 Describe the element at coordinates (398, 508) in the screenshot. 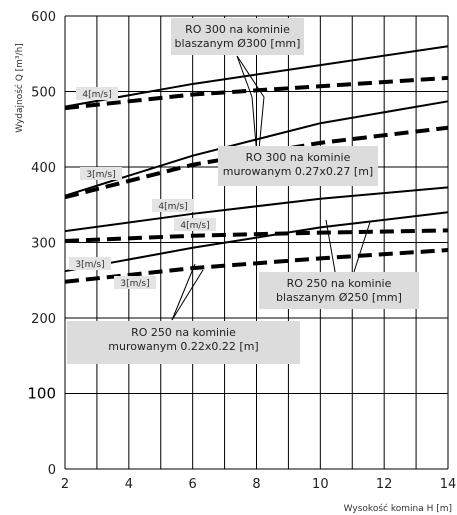

I see `x-axis-title: Wysokość komina H [m]` at that location.